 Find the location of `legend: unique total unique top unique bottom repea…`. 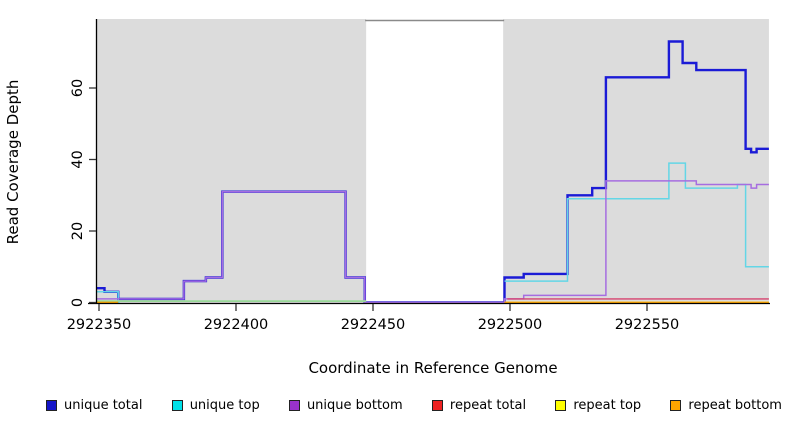

legend: unique total unique top unique bottom repea… is located at coordinates (414, 405).